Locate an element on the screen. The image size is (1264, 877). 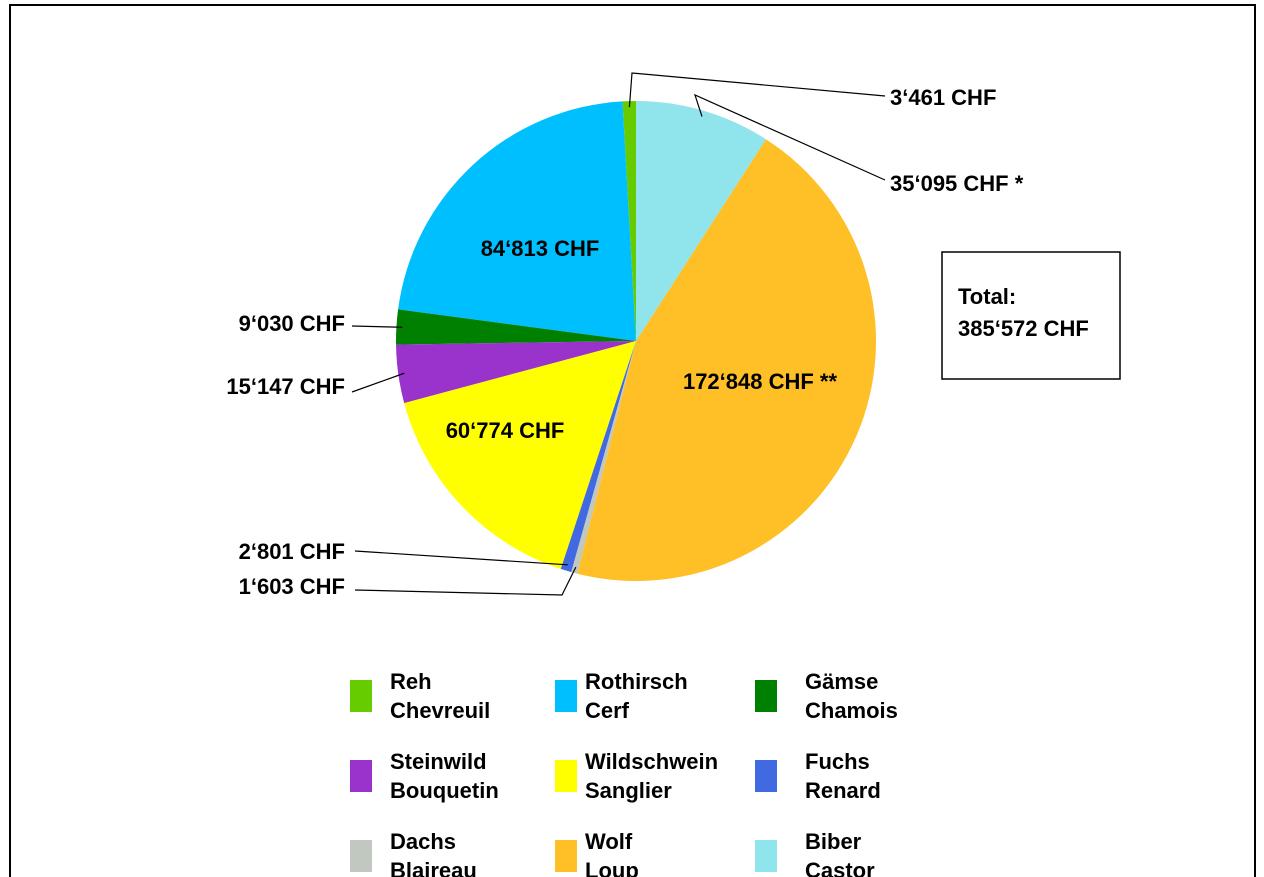
legend-label: Sanglier is located at coordinates (628, 790).